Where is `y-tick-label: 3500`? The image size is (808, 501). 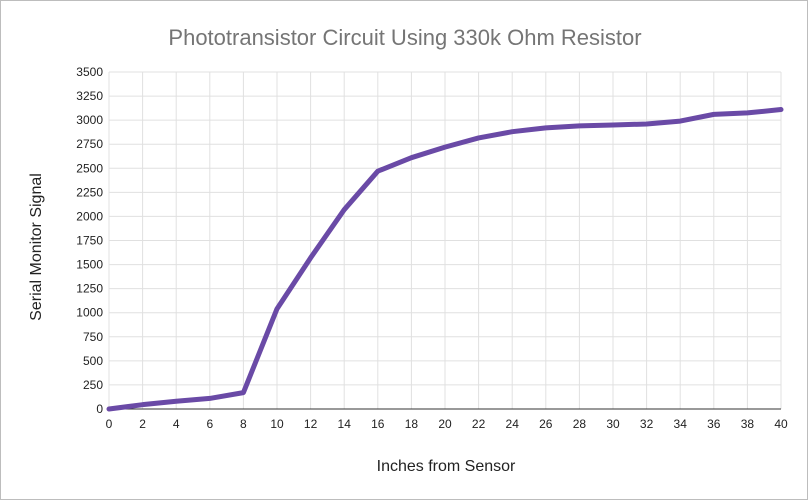 y-tick-label: 3500 is located at coordinates (89, 72).